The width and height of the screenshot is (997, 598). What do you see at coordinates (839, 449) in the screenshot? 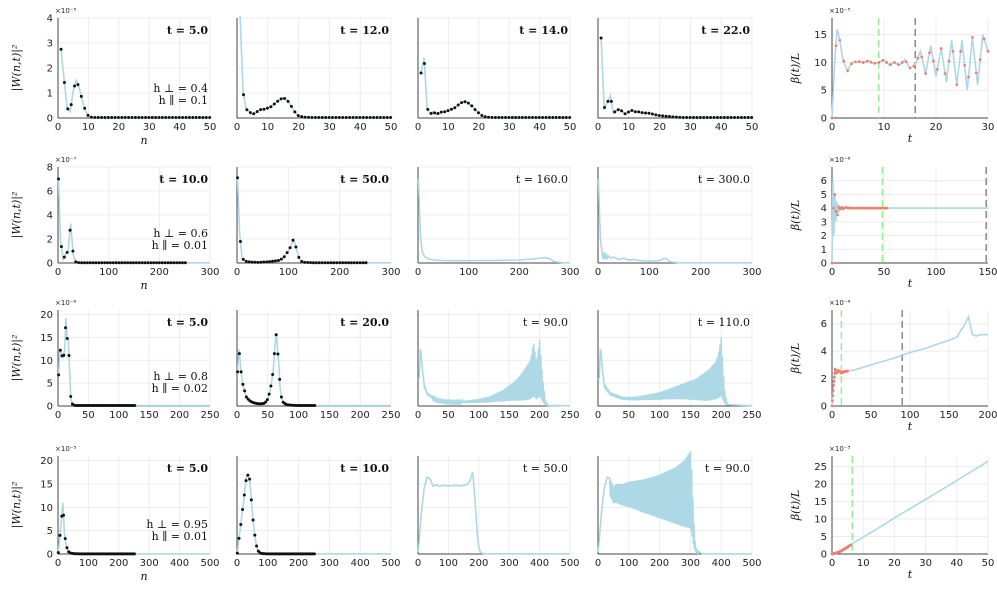
I see `axis-exponent: ×10⁻³` at bounding box center [839, 449].